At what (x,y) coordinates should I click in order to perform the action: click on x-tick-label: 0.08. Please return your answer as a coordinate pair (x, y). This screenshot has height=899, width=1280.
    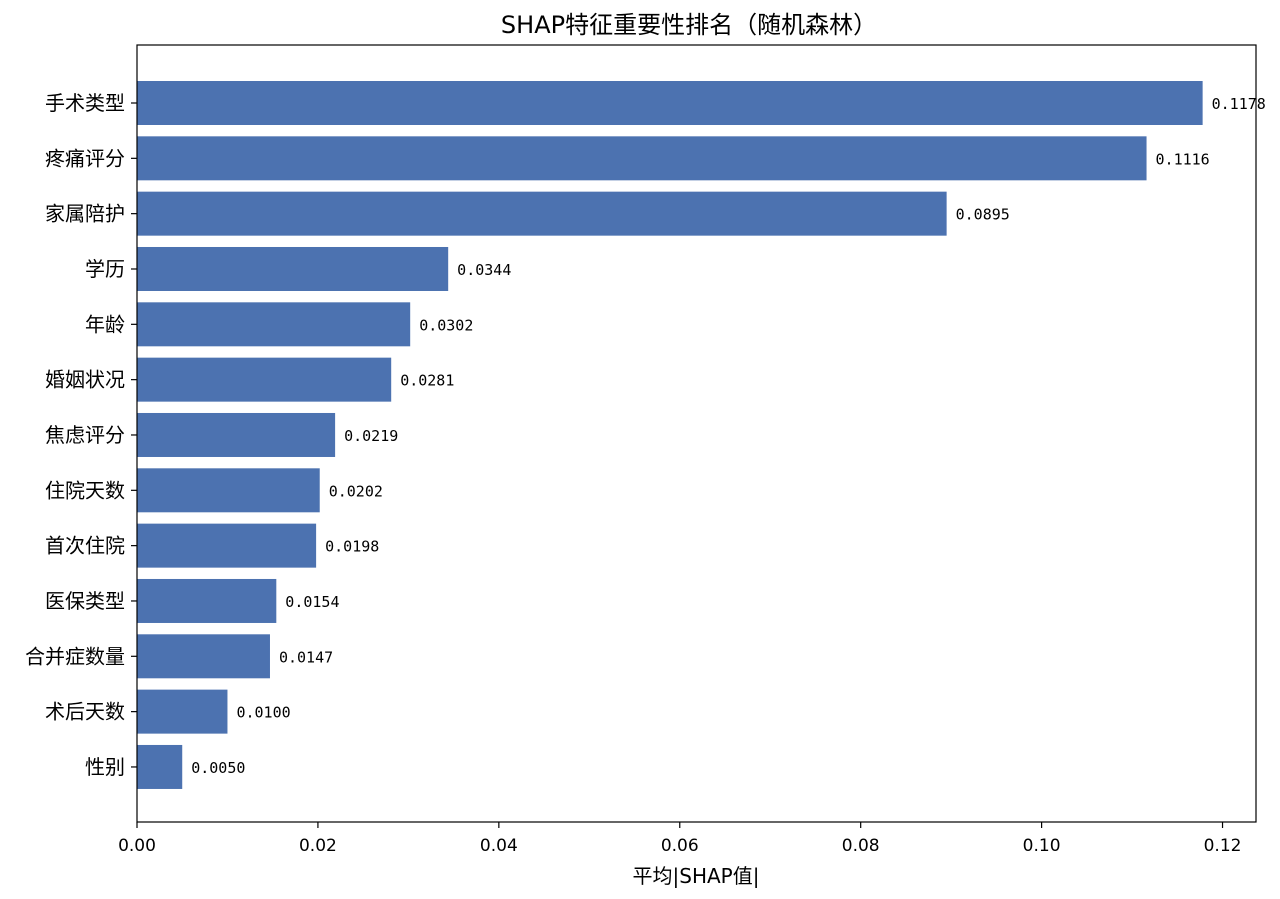
    Looking at the image, I should click on (861, 846).